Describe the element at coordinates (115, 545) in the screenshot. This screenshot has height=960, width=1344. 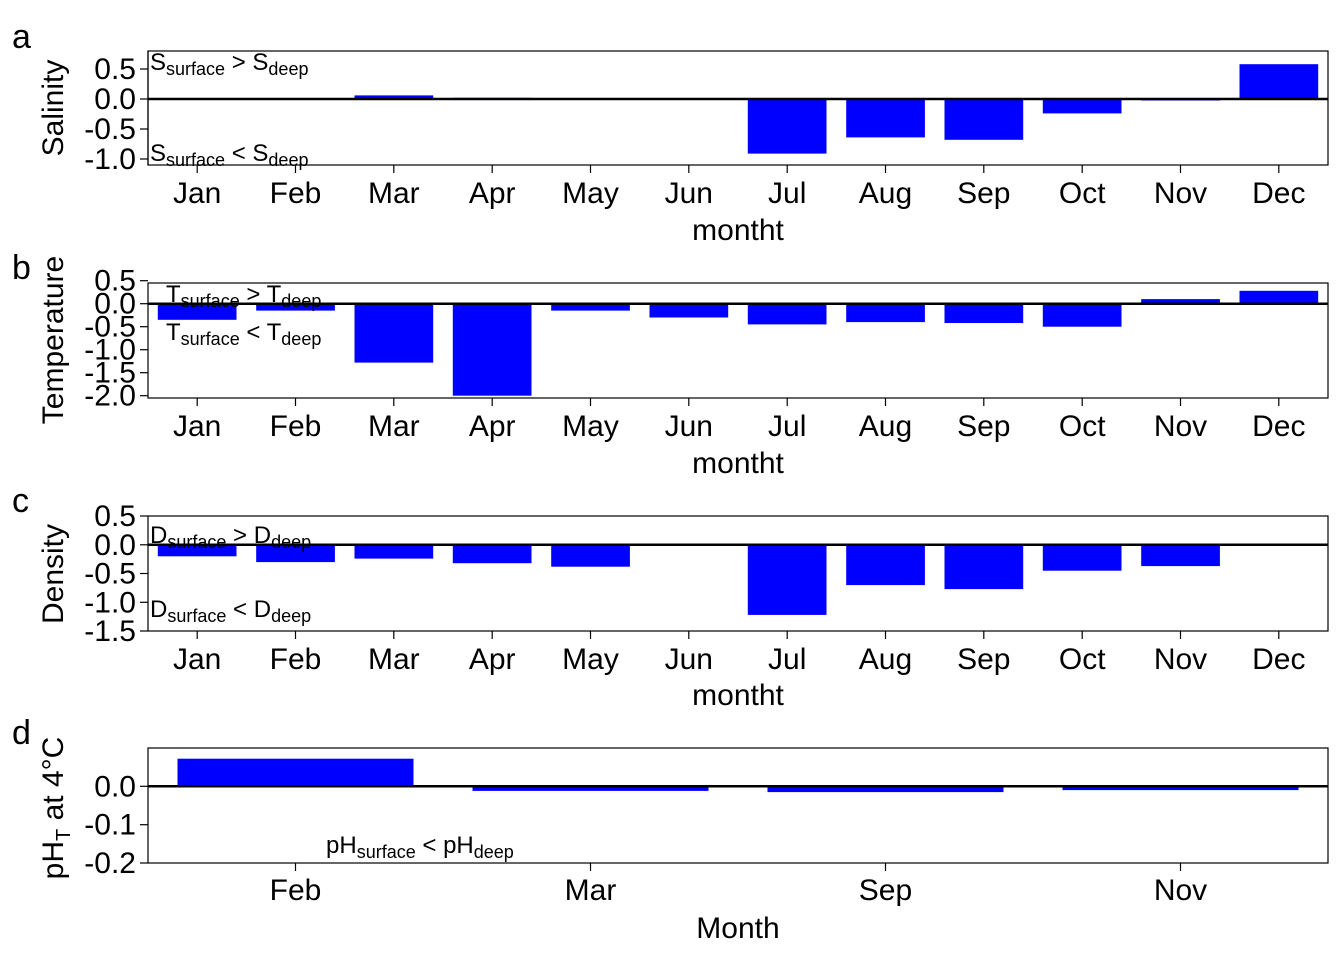
I see `y-tick-label-c: 0.0` at that location.